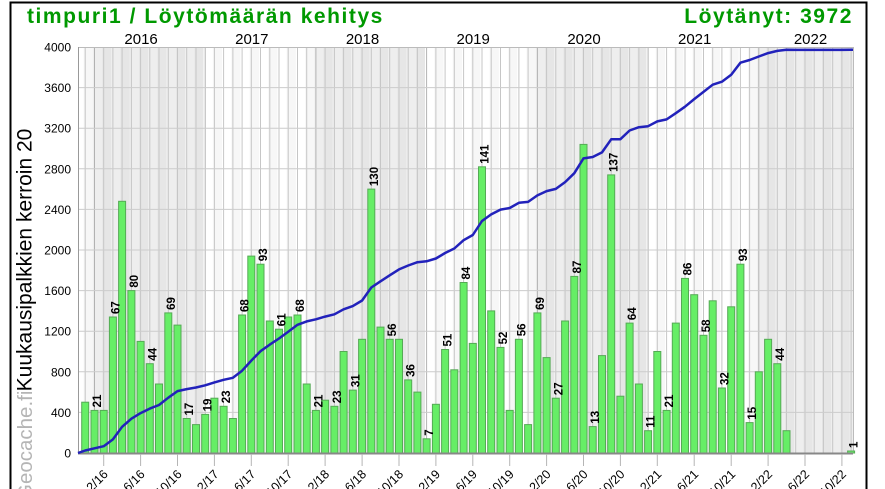  What do you see at coordinates (135, 281) in the screenshot?
I see `svg-text: 80` at bounding box center [135, 281].